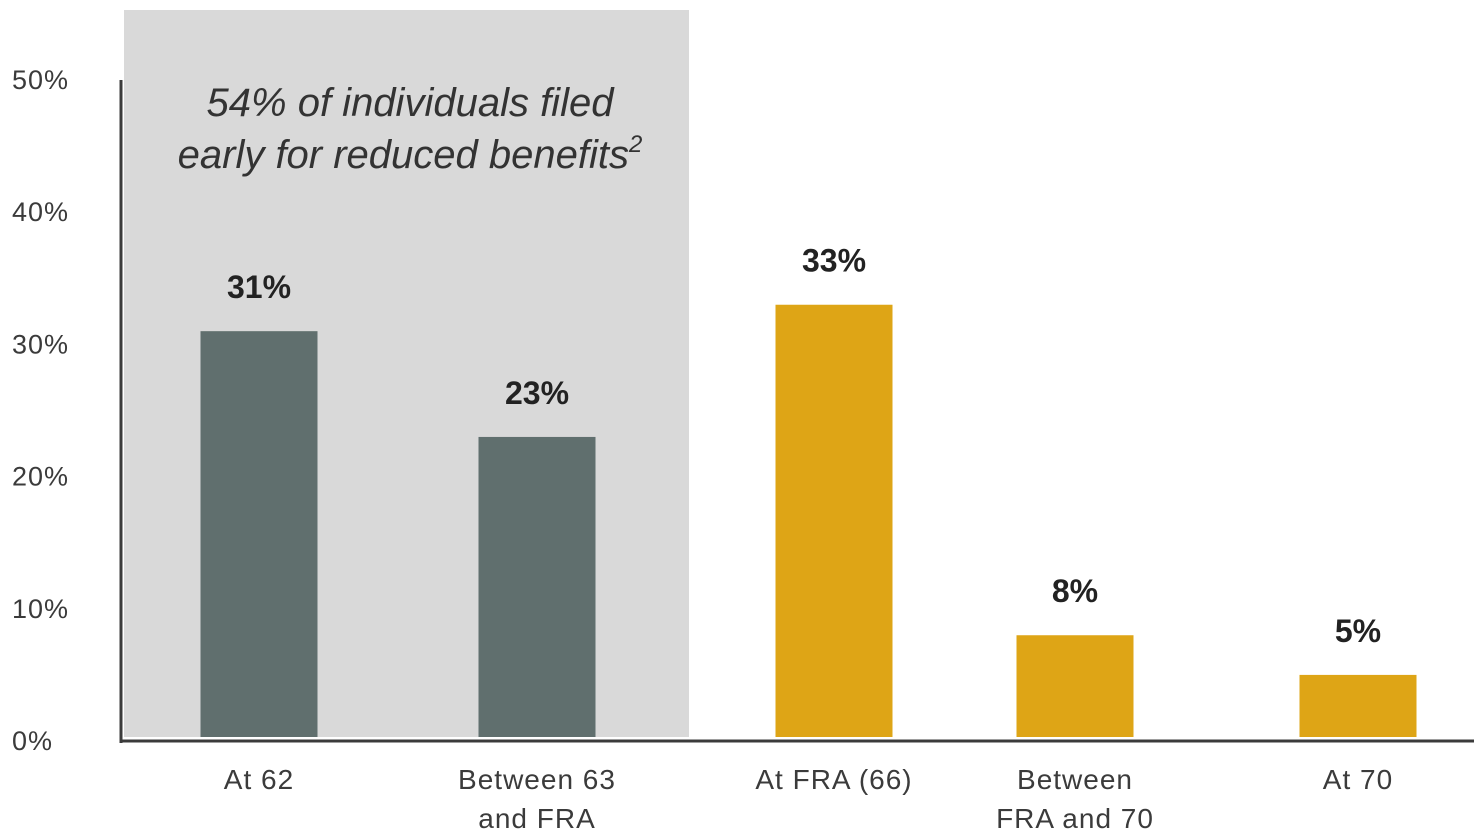  I want to click on callout-line-2: early for reduced benefits2, so click(410, 154).